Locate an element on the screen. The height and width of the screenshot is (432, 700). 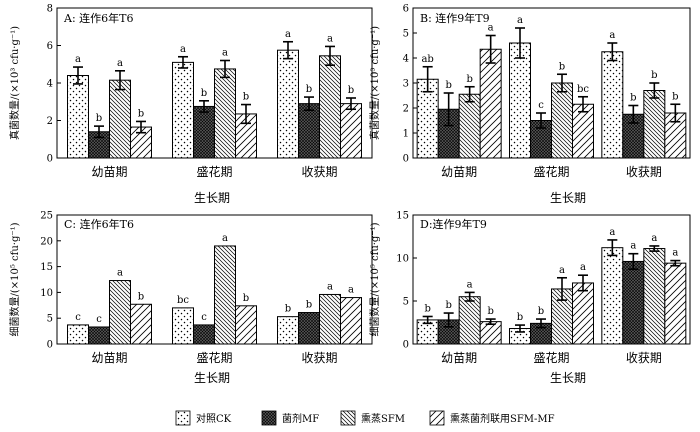
legend-swatch-sfm is located at coordinates (348, 418).